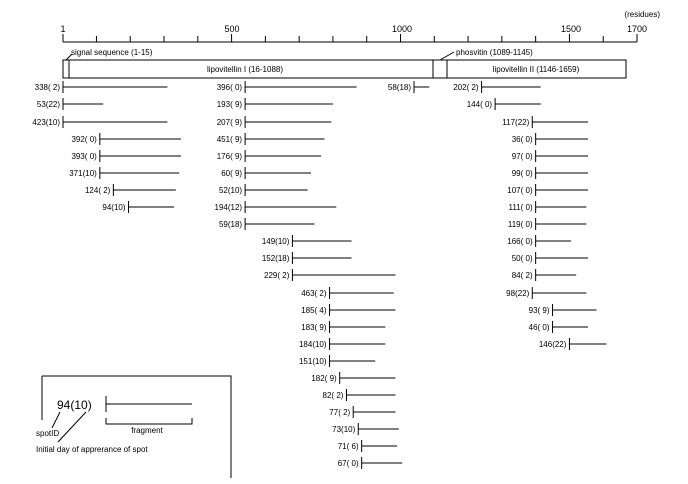 The width and height of the screenshot is (688, 484). Describe the element at coordinates (245, 69) in the screenshot. I see `lipovitellin-1-label: lipovitellin I (16-1088)` at that location.